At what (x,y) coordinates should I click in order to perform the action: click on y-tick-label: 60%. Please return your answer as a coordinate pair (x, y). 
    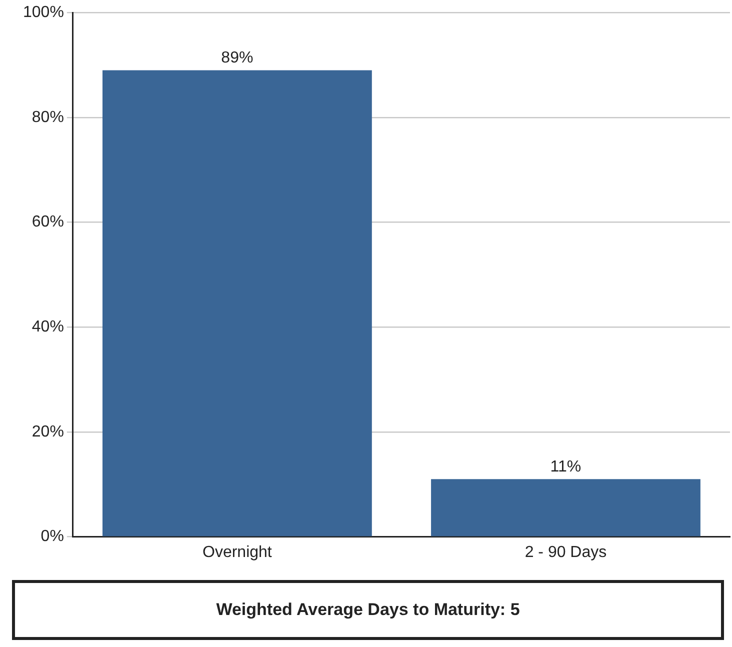
    Looking at the image, I should click on (48, 222).